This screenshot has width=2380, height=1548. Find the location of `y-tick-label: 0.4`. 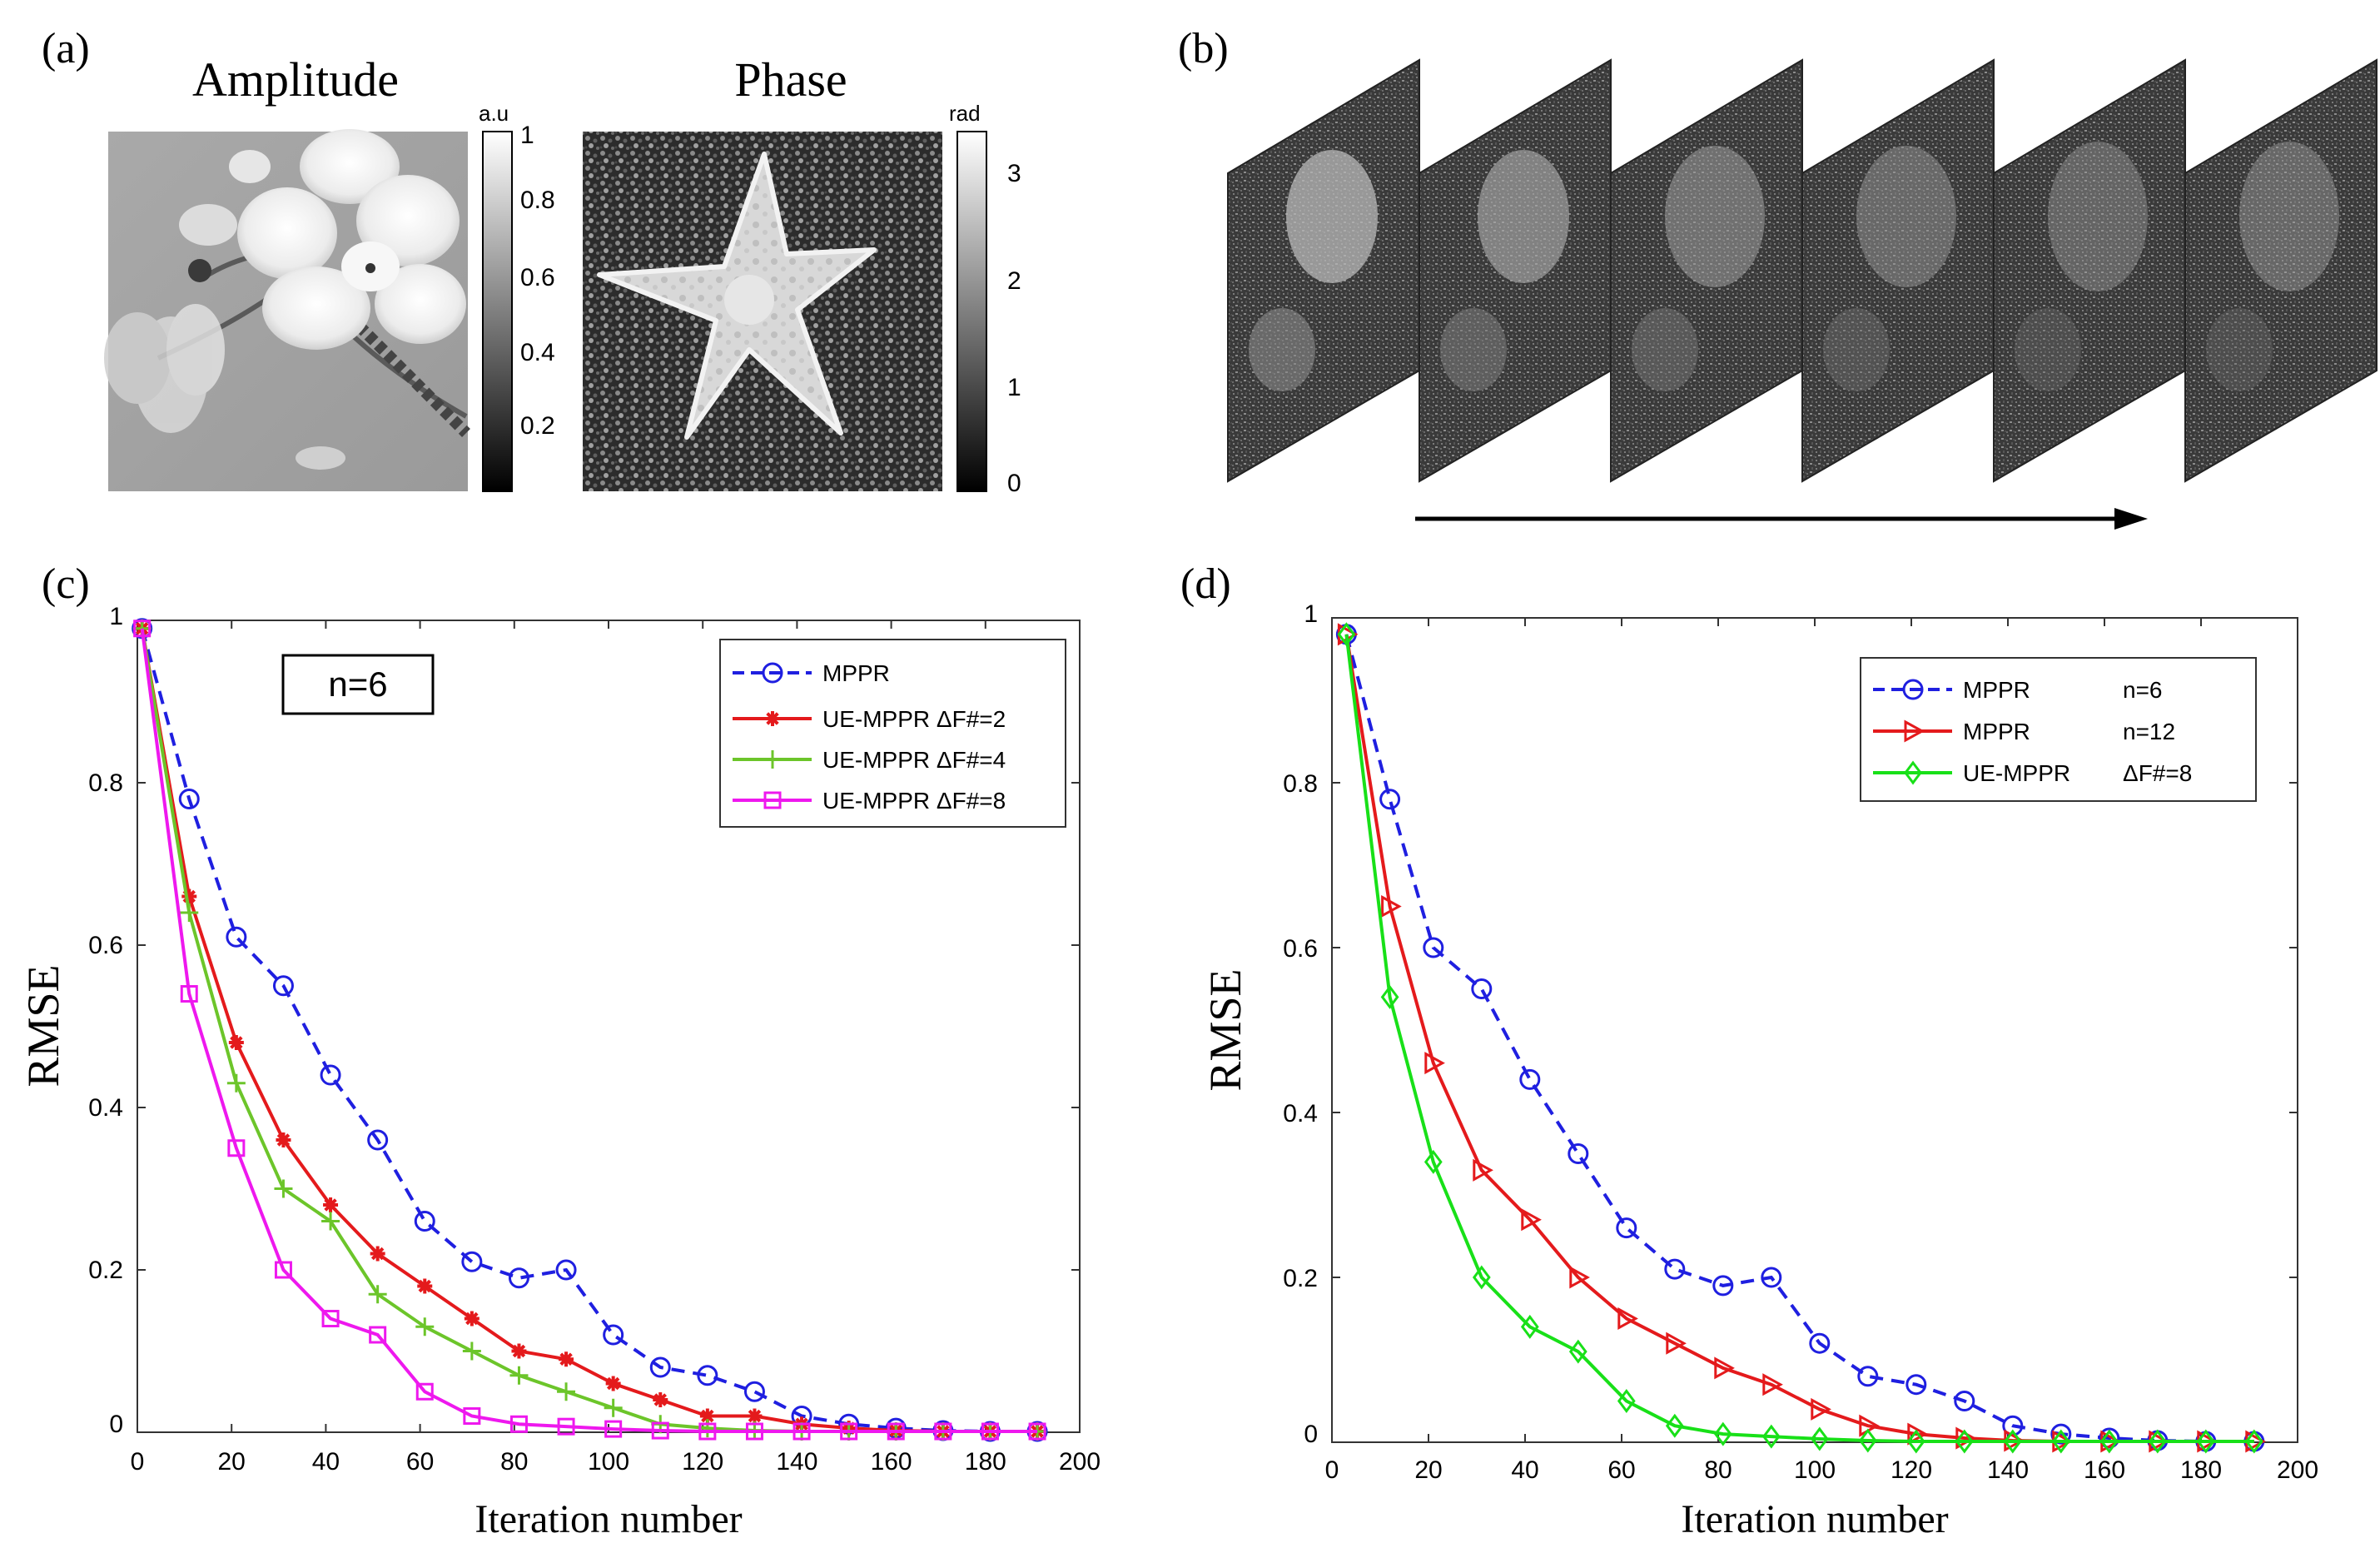

y-tick-label: 0.4 is located at coordinates (1300, 1113).